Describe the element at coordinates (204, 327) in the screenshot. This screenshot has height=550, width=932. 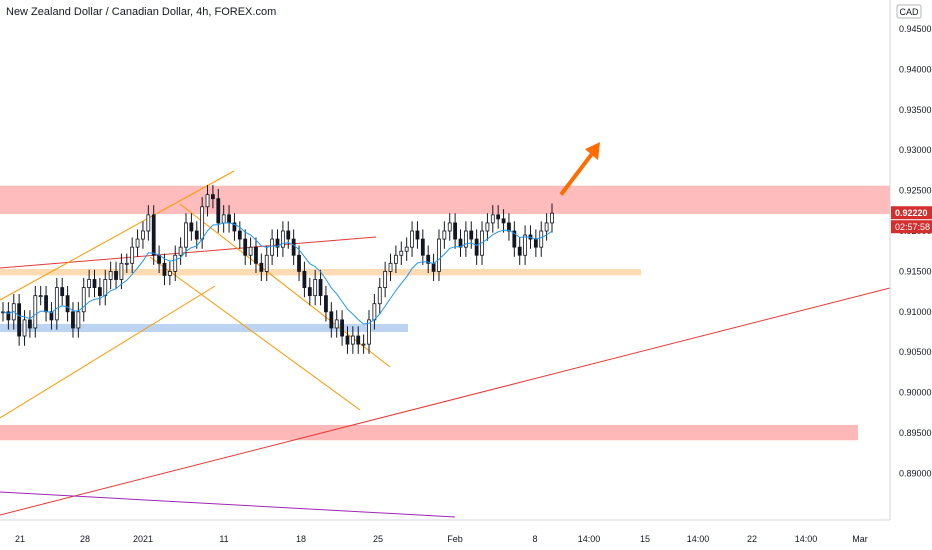
I see `support-zone-blue` at that location.